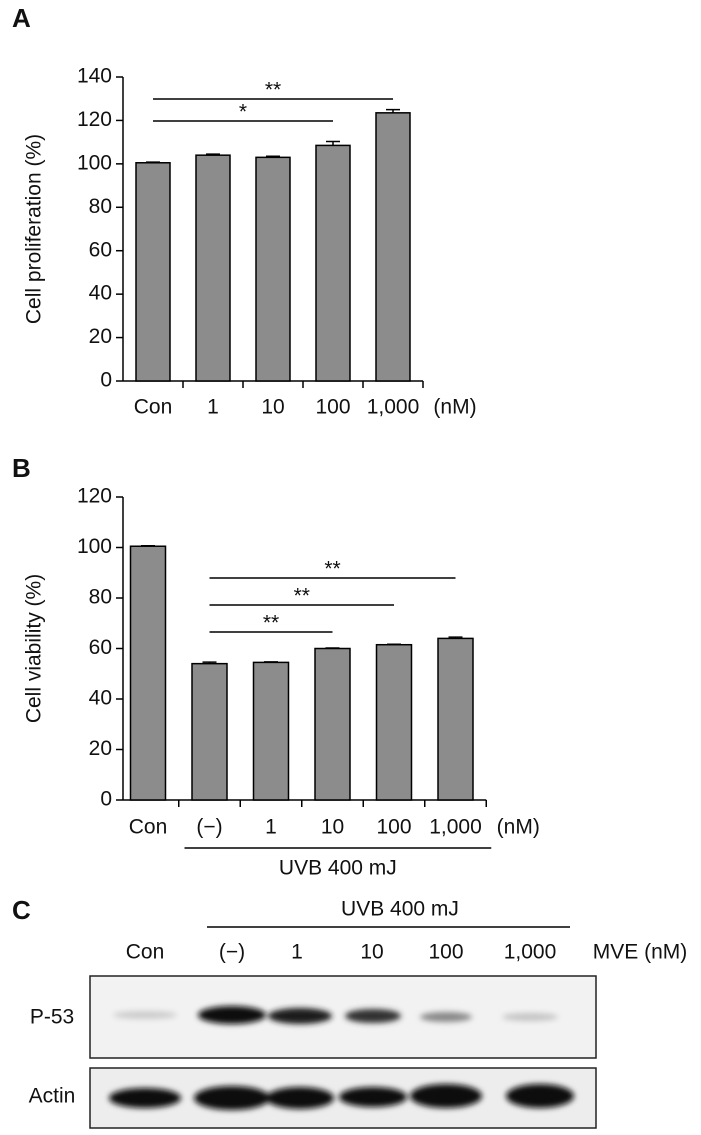 This screenshot has height=1135, width=701. What do you see at coordinates (445, 952) in the screenshot?
I see `lane-label: 100` at bounding box center [445, 952].